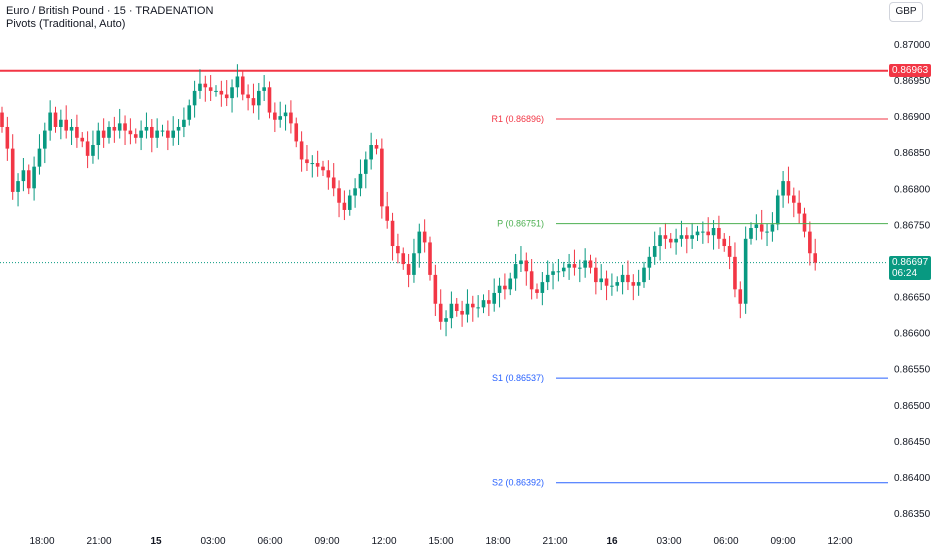 The height and width of the screenshot is (550, 932). What do you see at coordinates (910, 262) in the screenshot?
I see `last-price-value: 0.86697` at bounding box center [910, 262].